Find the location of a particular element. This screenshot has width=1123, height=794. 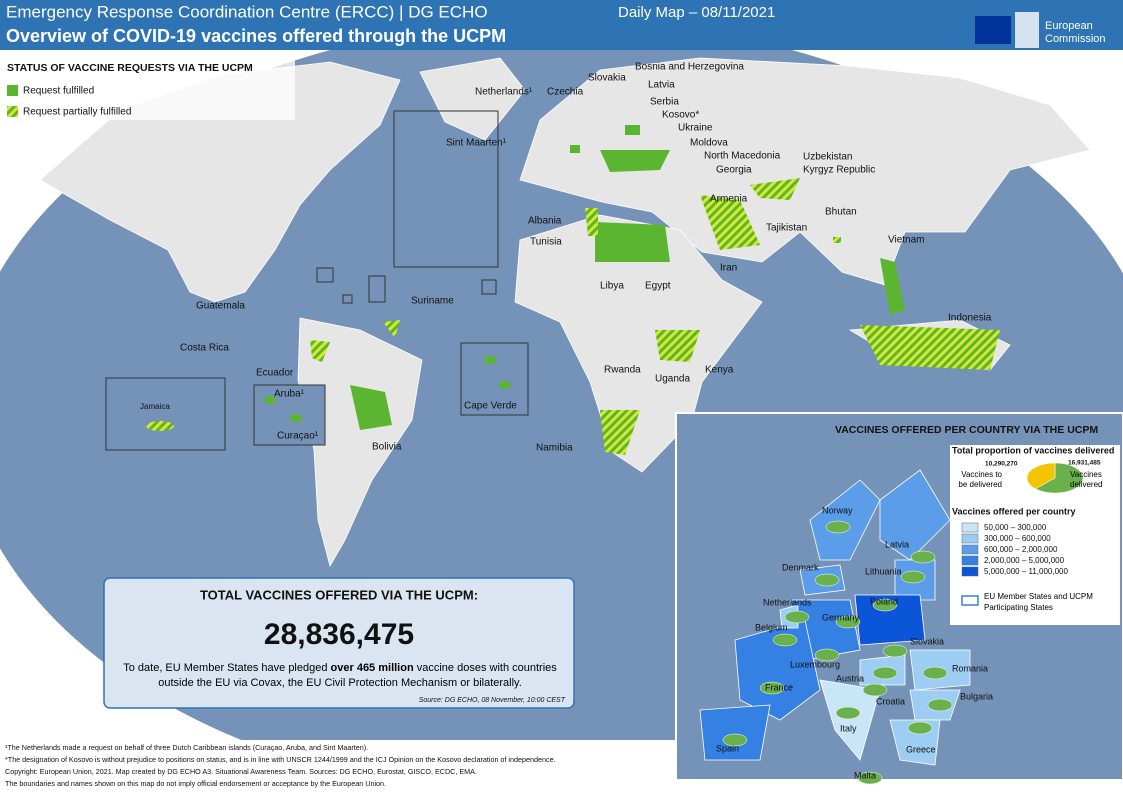

country-label: Ecuador is located at coordinates (275, 373).